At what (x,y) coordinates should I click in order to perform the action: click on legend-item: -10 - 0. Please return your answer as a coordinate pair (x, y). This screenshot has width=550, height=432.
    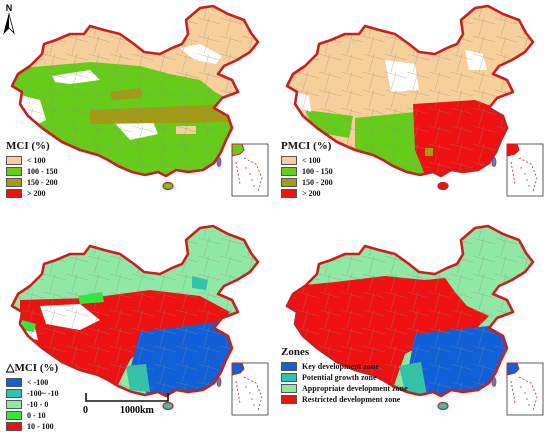
    Looking at the image, I should click on (32, 404).